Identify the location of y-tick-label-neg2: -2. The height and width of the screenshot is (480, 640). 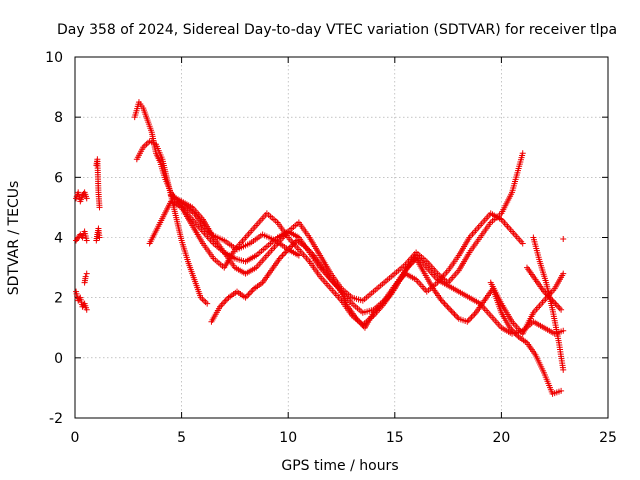
(56, 419).